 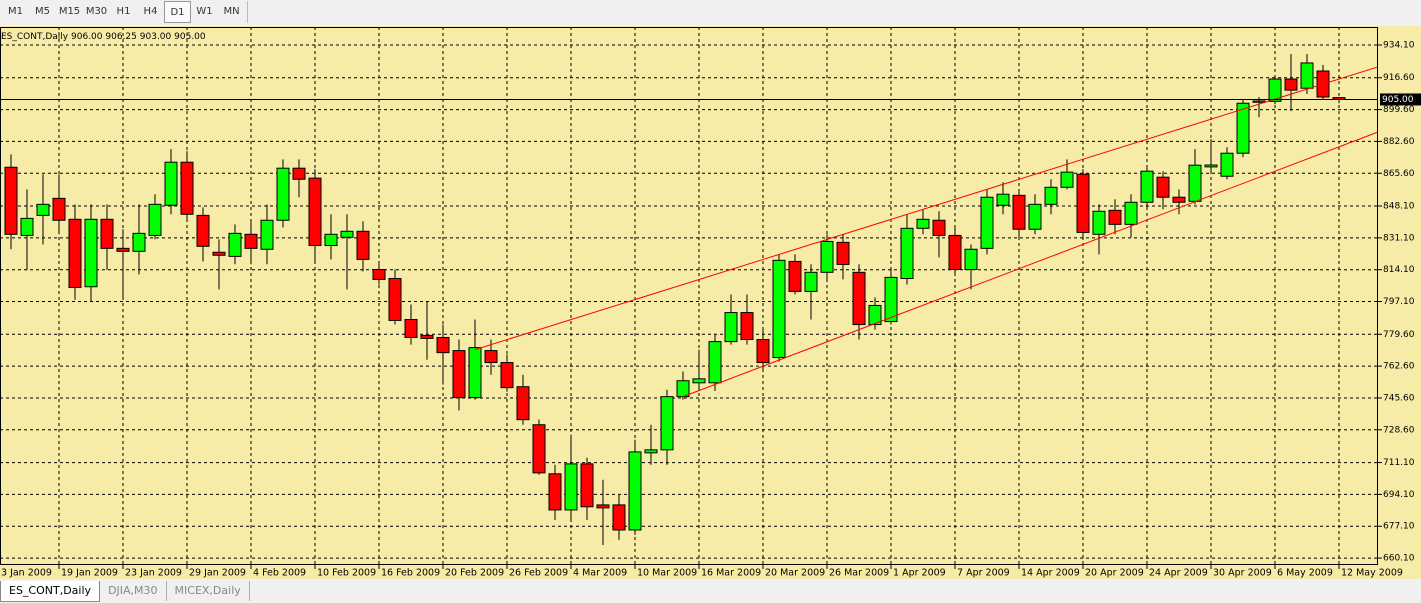 What do you see at coordinates (123, 11) in the screenshot?
I see `timeframe-button: H1` at bounding box center [123, 11].